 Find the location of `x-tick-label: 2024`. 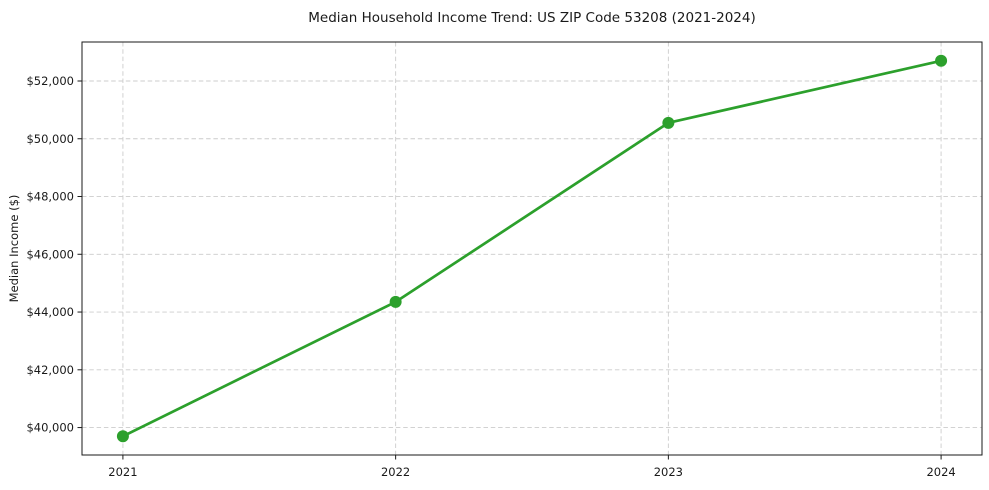

x-tick-label: 2024 is located at coordinates (940, 472).